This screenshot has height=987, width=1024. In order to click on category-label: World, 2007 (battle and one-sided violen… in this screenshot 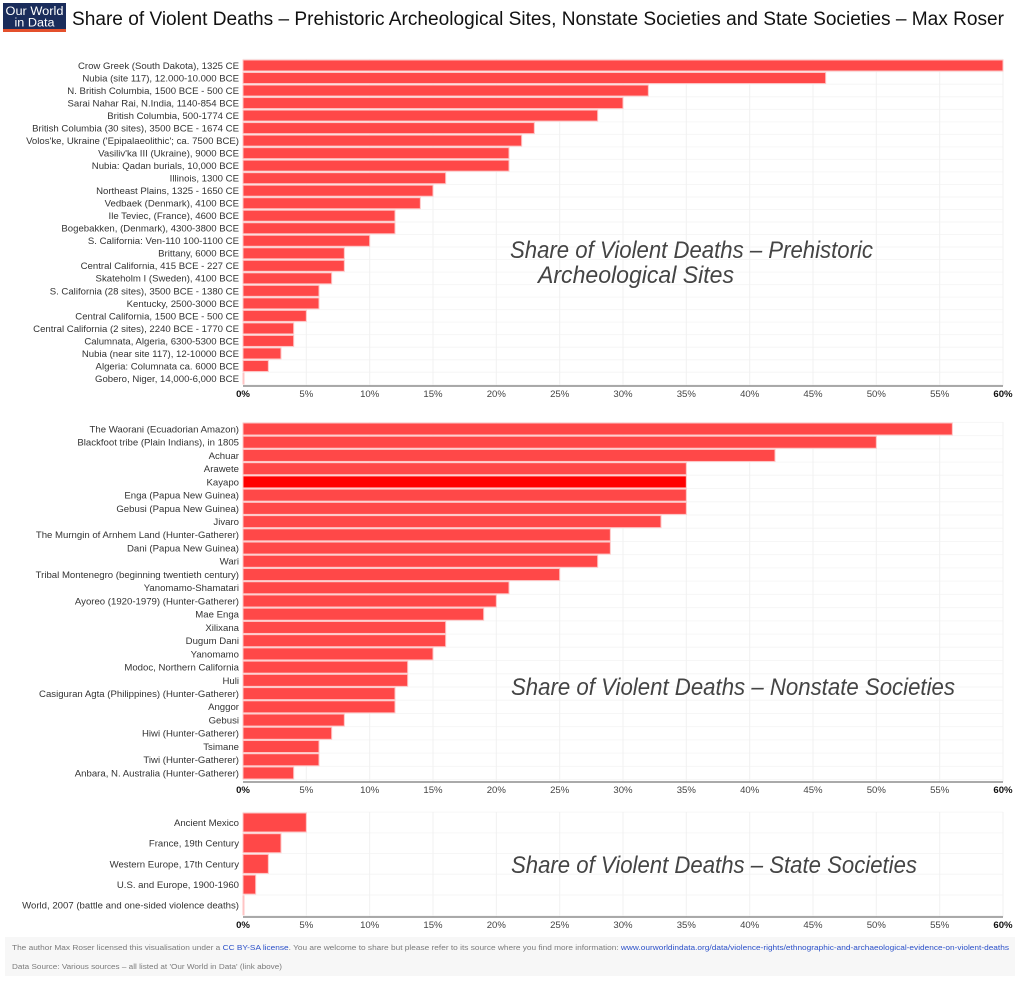, I will do `click(130, 906)`.